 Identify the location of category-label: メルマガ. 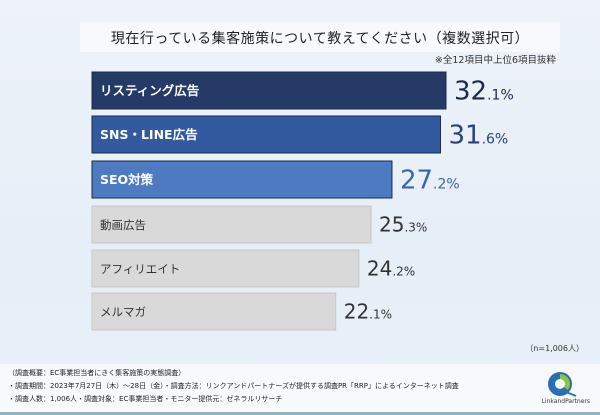
(123, 312).